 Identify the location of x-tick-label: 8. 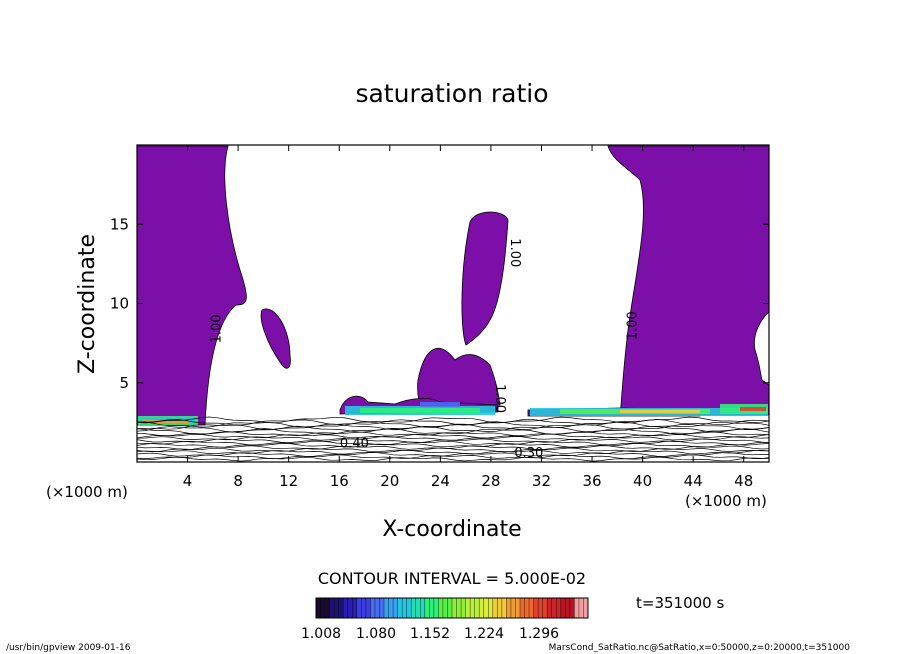
(238, 481).